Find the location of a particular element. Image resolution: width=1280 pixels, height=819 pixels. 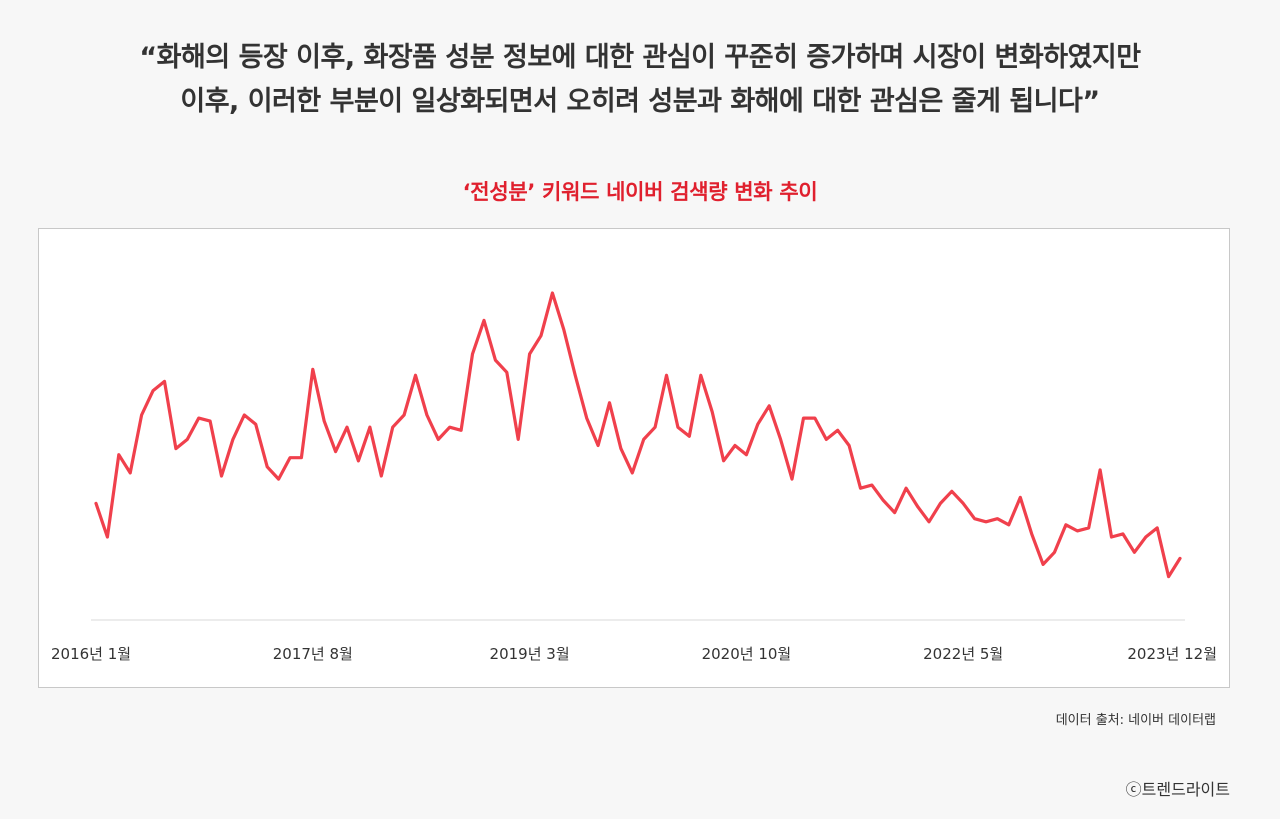

x-tick-label: 2016년 1월 is located at coordinates (91, 654).